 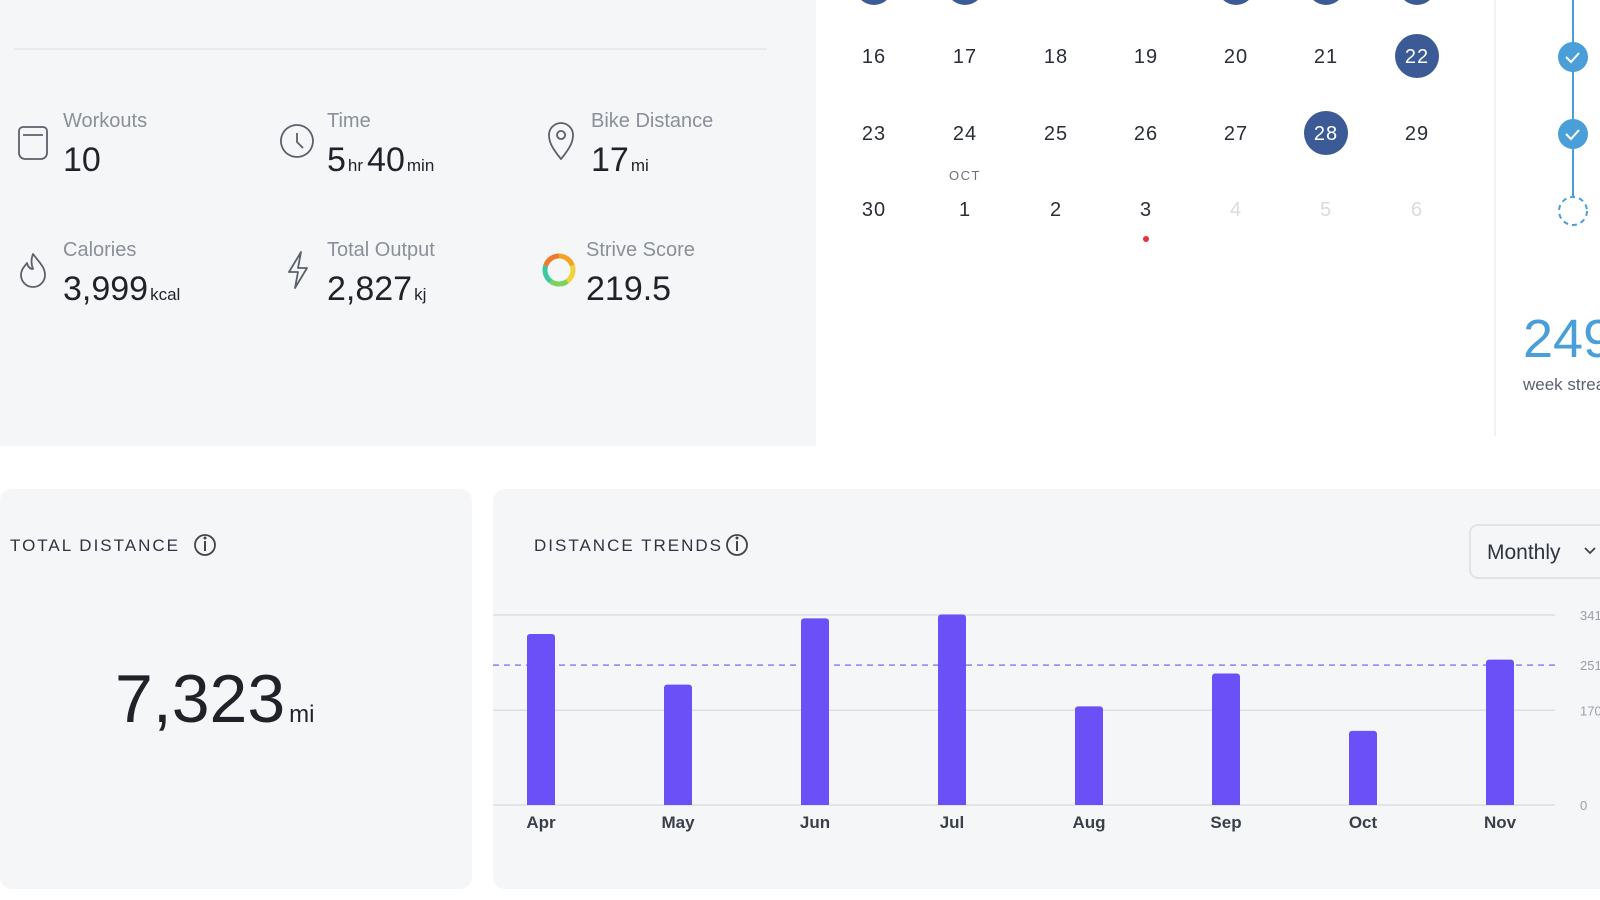 What do you see at coordinates (420, 294) in the screenshot?
I see `stat-unit: kj` at bounding box center [420, 294].